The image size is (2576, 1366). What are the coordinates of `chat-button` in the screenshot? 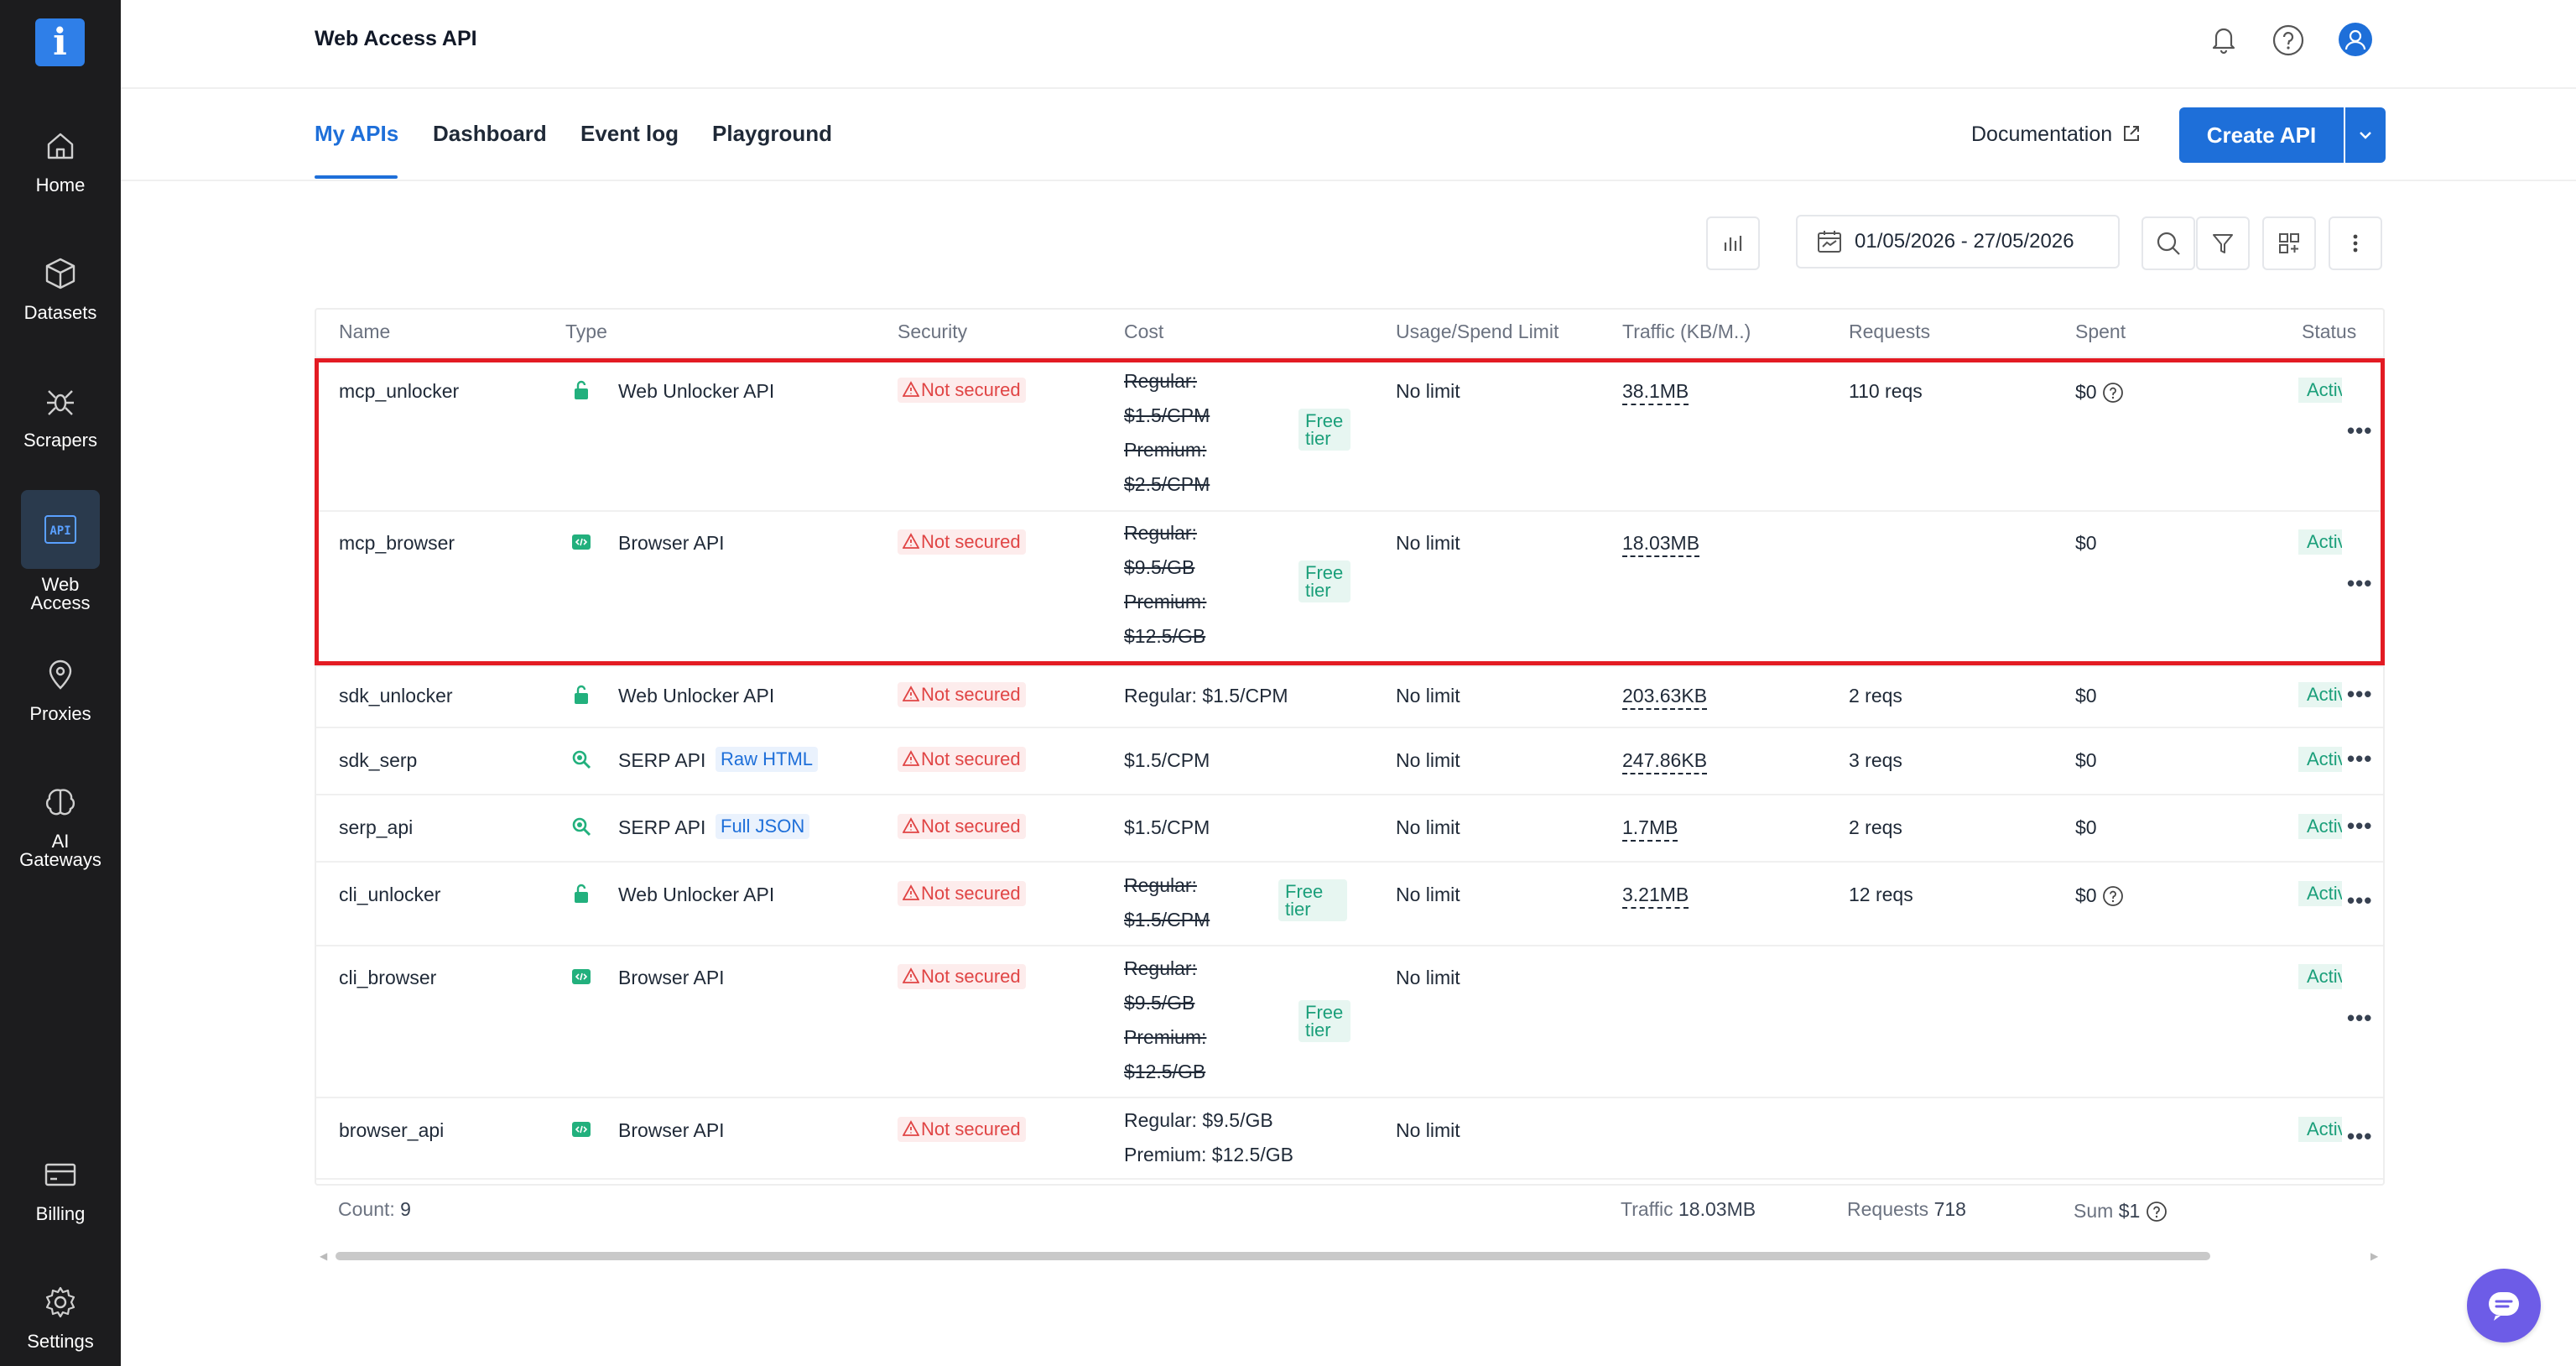 It's located at (2504, 1306).